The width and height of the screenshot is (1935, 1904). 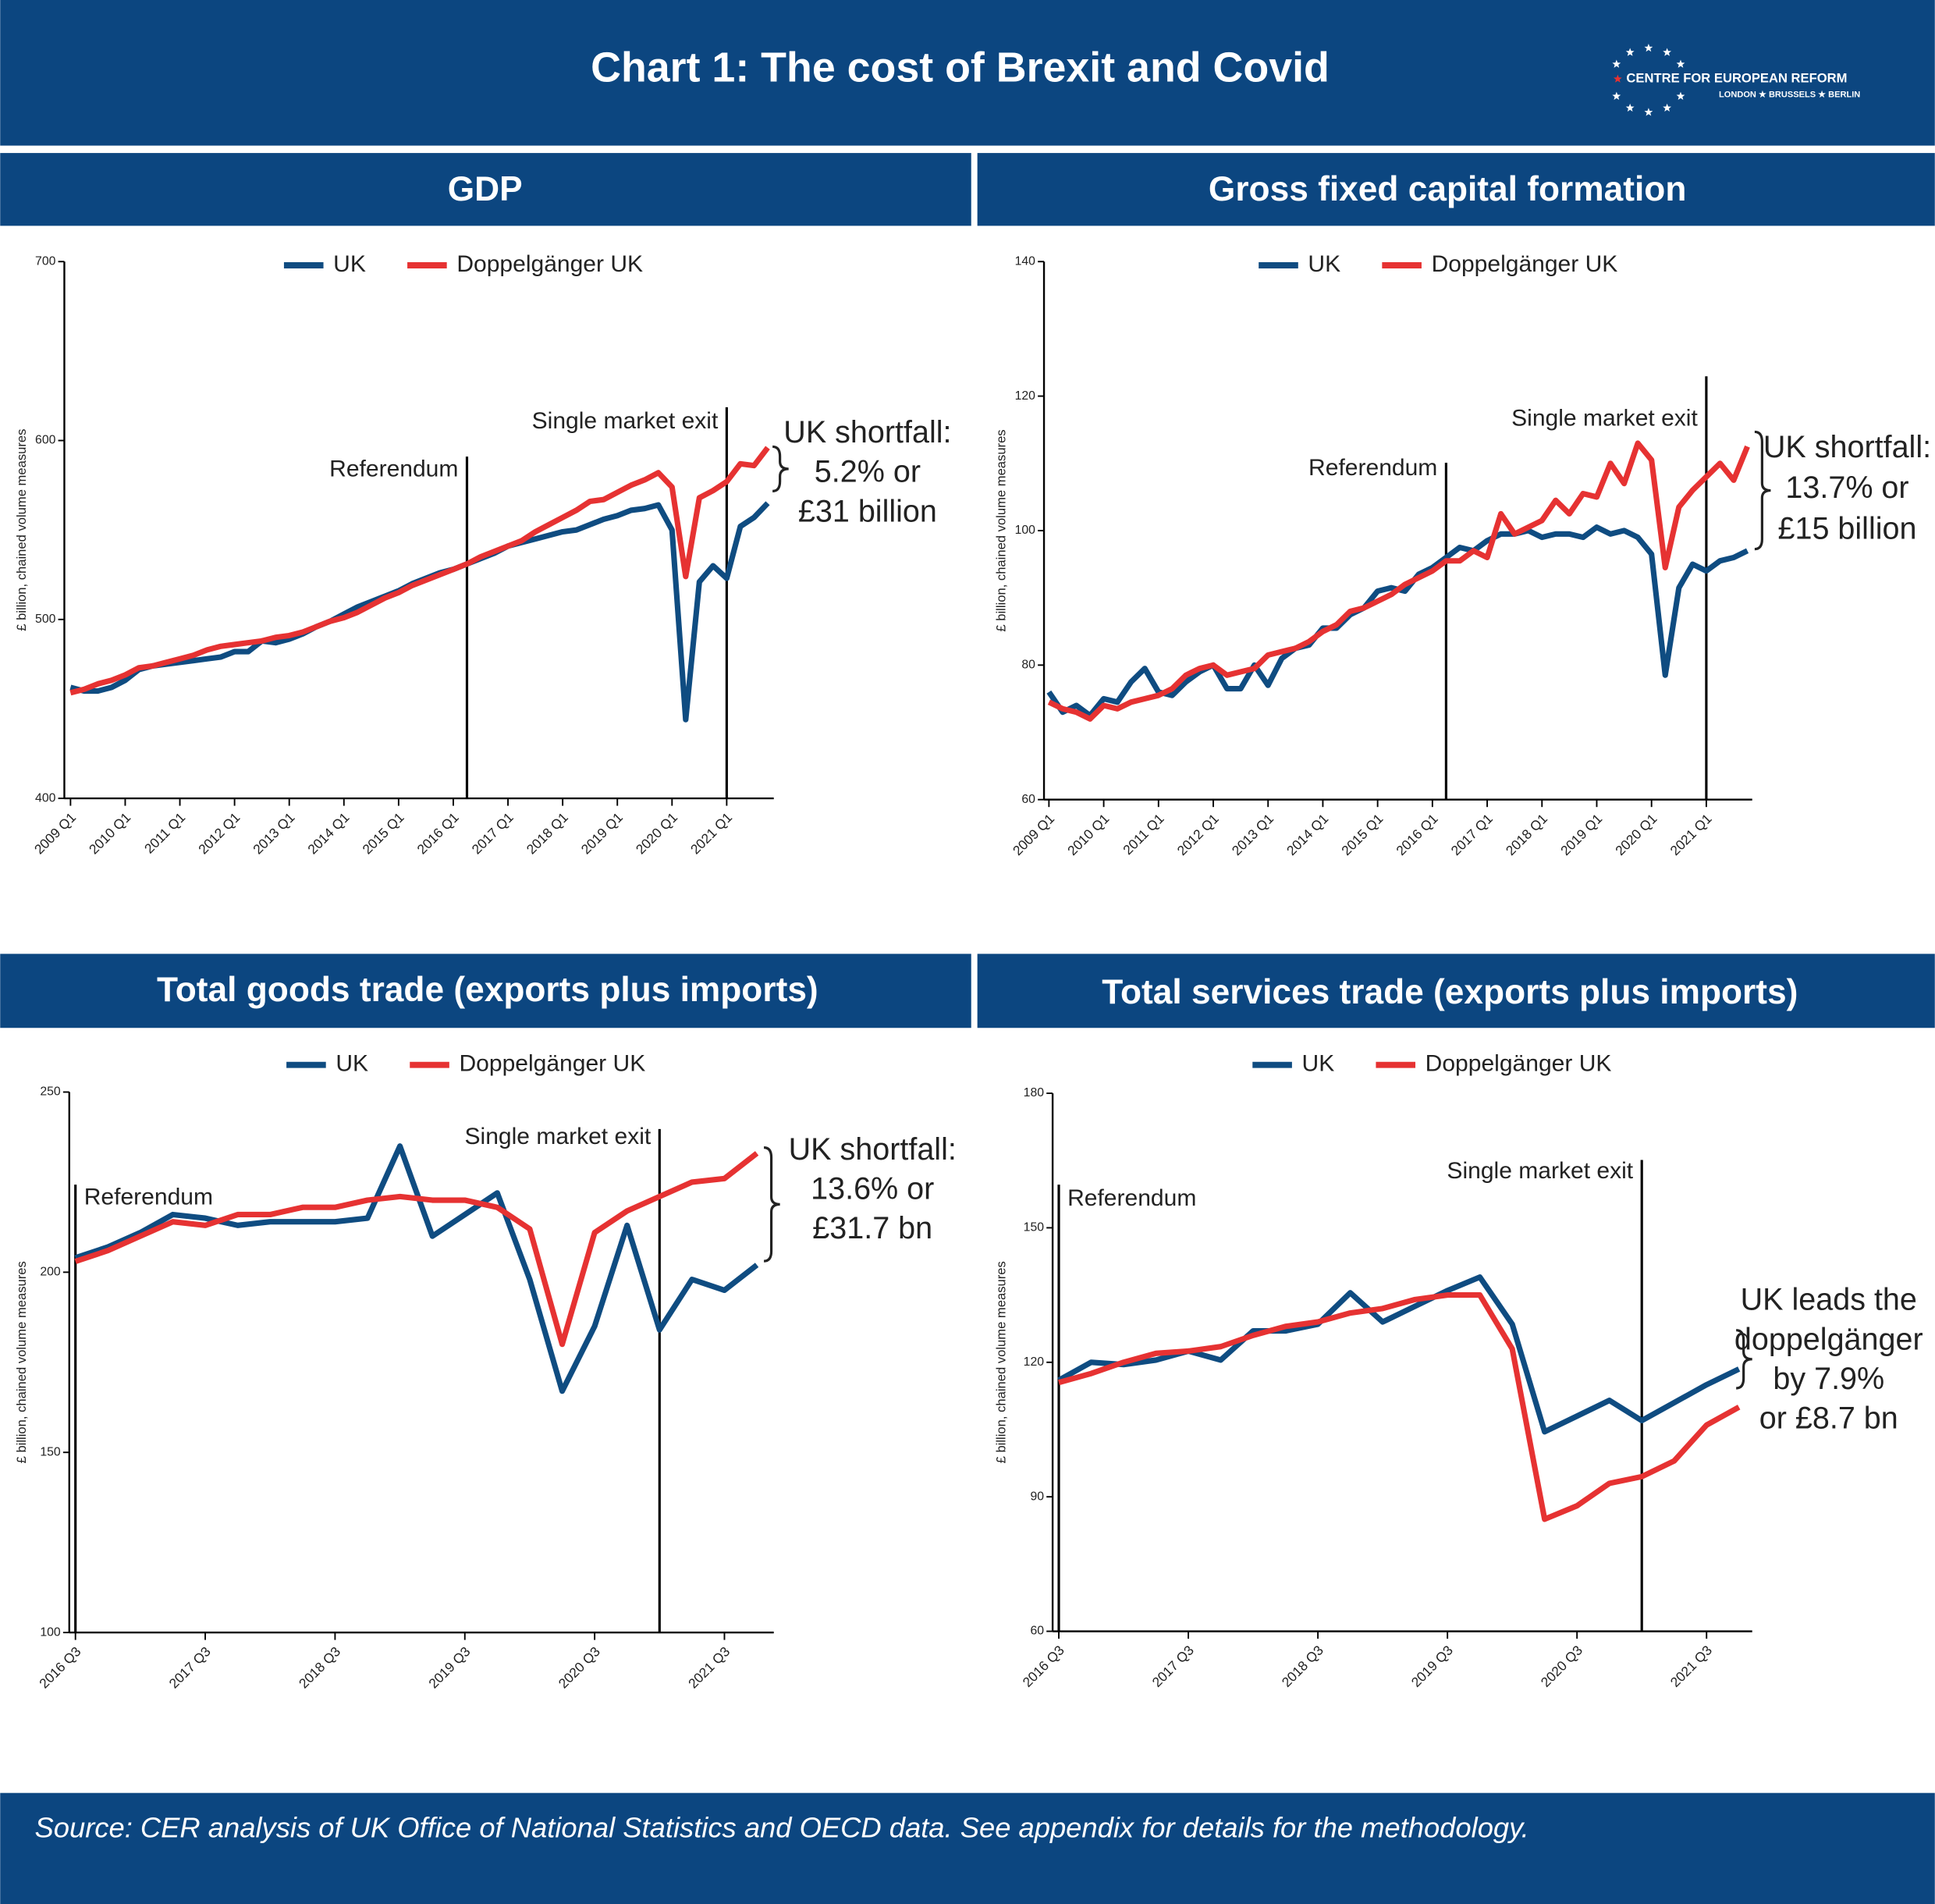 I want to click on y-tick-label: 80, so click(x=1028, y=665).